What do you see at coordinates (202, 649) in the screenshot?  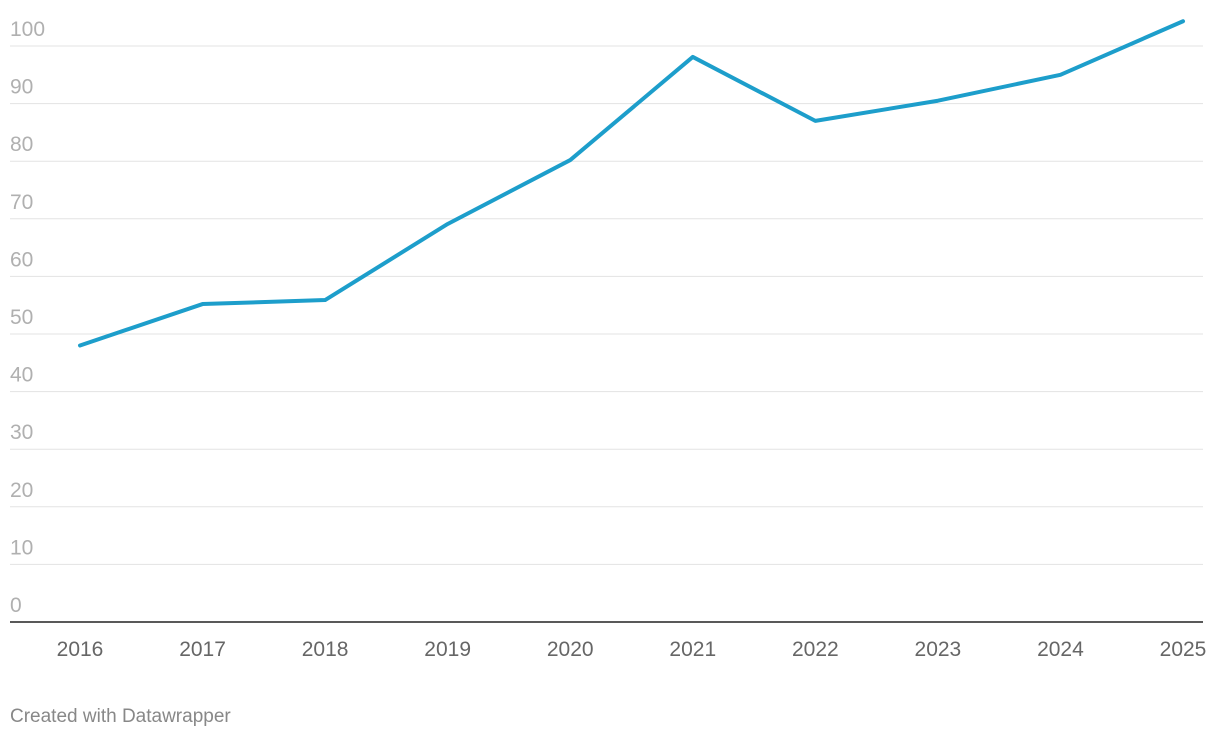 I see `x-tick-label: 2017` at bounding box center [202, 649].